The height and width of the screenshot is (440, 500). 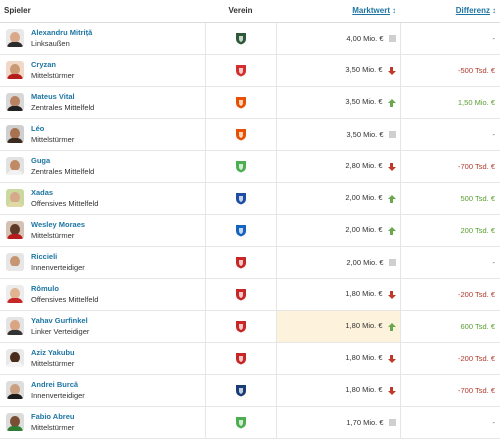 I want to click on market-value: 4,00 Mio. €, so click(x=365, y=38).